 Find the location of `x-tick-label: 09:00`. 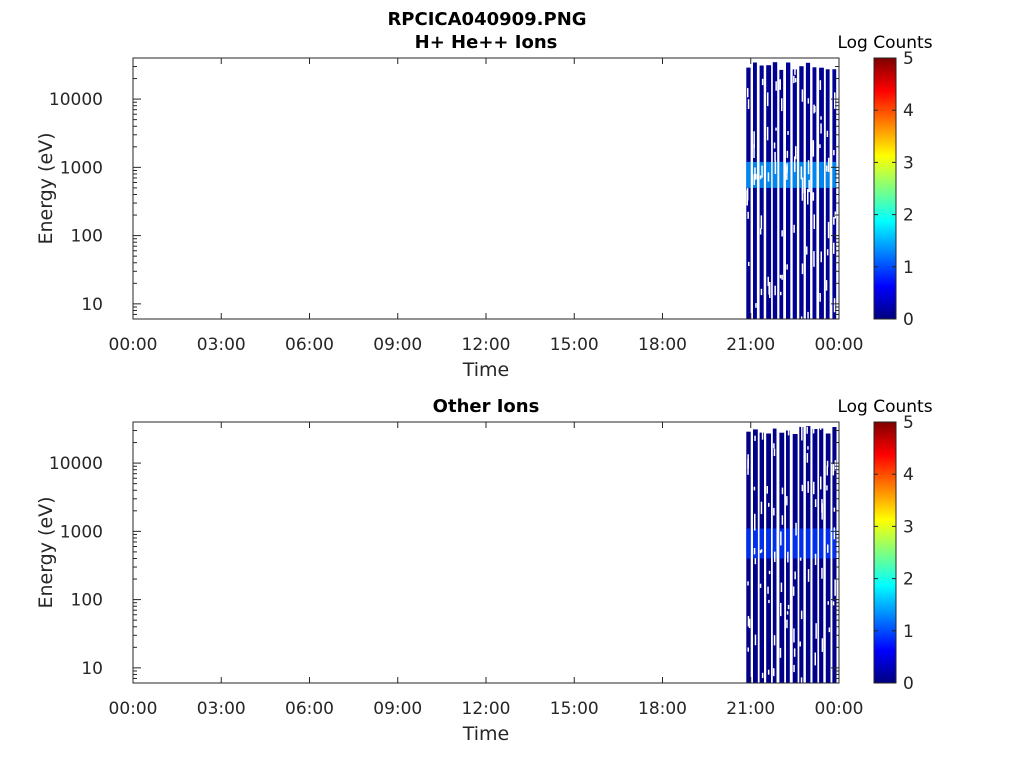

x-tick-label: 09:00 is located at coordinates (397, 345).